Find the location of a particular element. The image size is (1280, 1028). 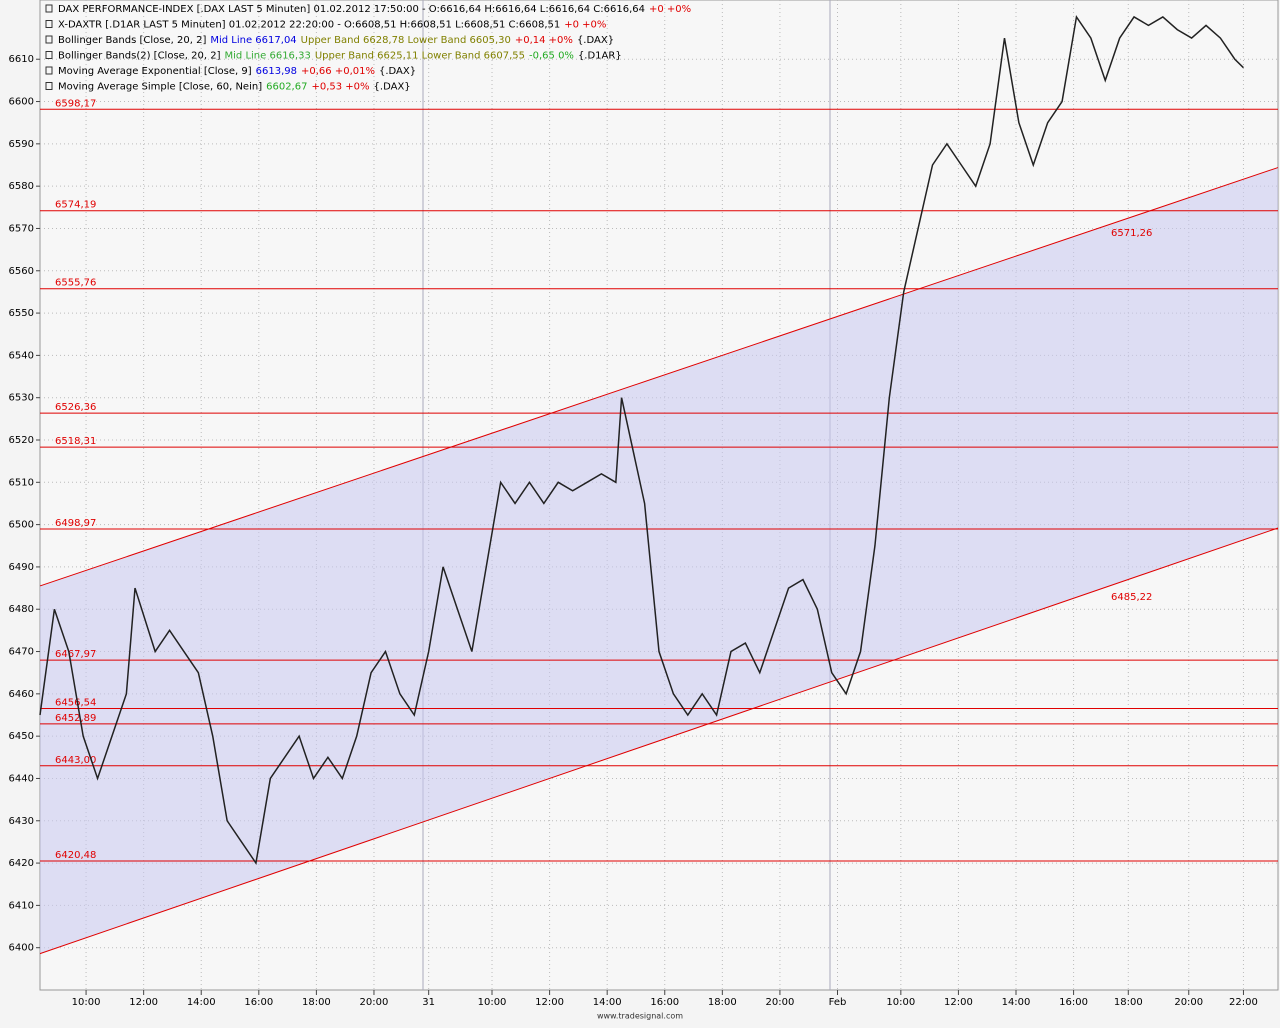

y-tick-label: 6400 is located at coordinates (21, 948).